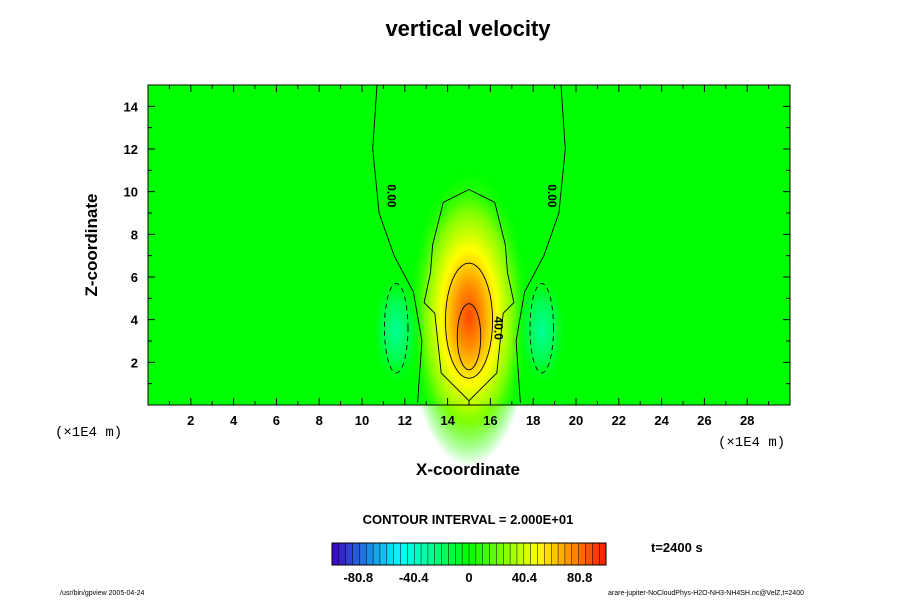  I want to click on y-tick-label: 8, so click(134, 234).